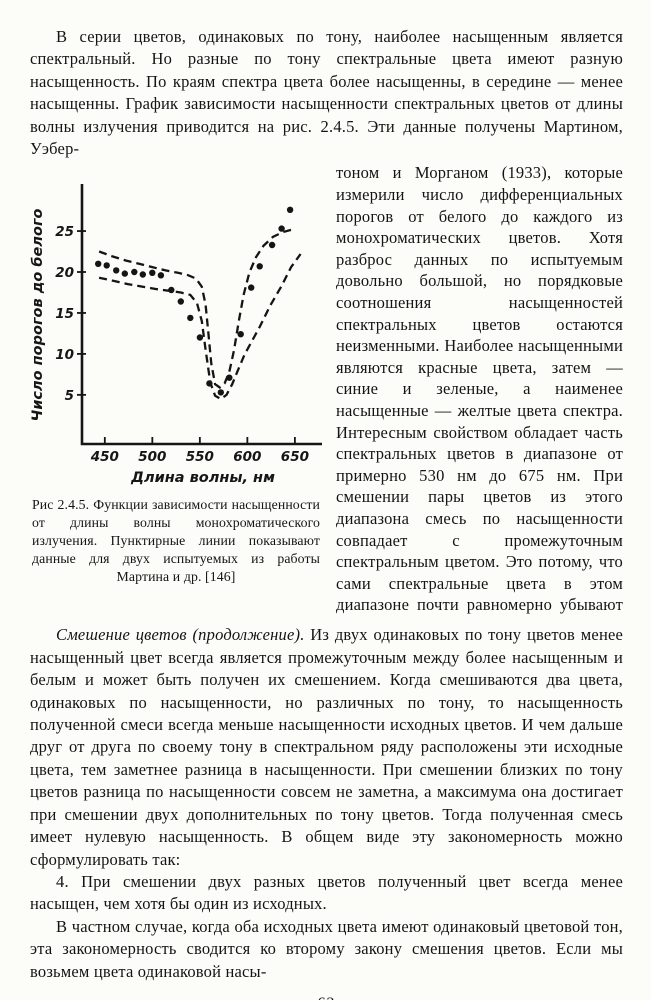 The width and height of the screenshot is (651, 1000). Describe the element at coordinates (200, 457) in the screenshot. I see `x-tick-label: 550` at that location.